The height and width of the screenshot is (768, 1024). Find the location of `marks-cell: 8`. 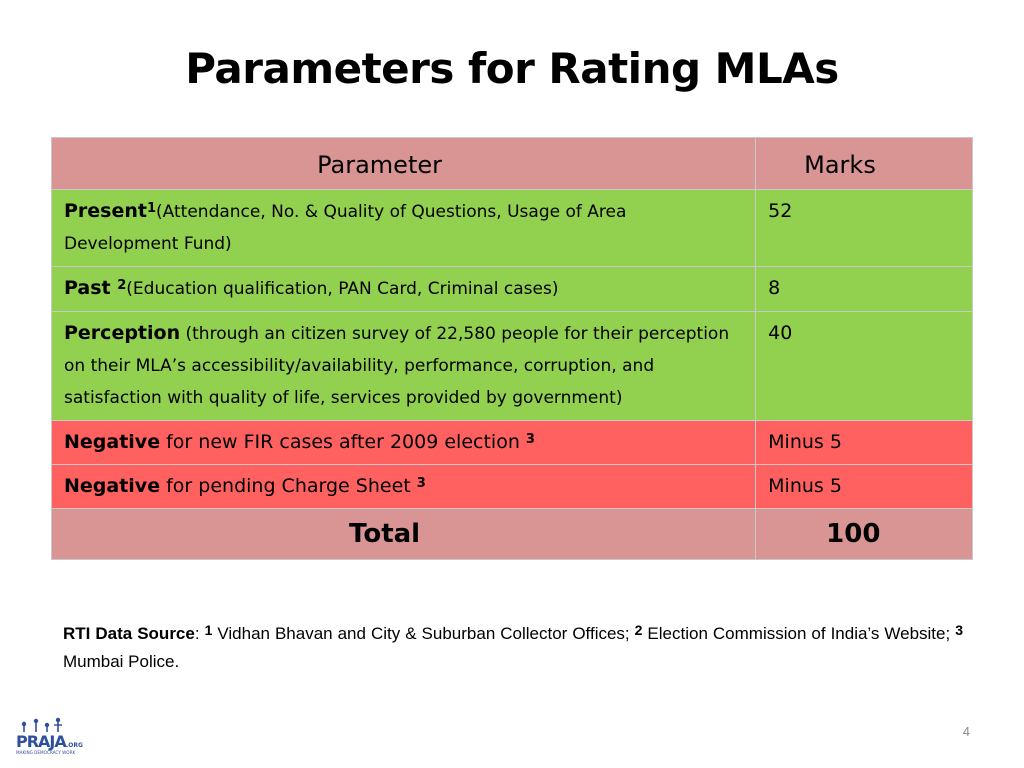

marks-cell: 8 is located at coordinates (864, 289).